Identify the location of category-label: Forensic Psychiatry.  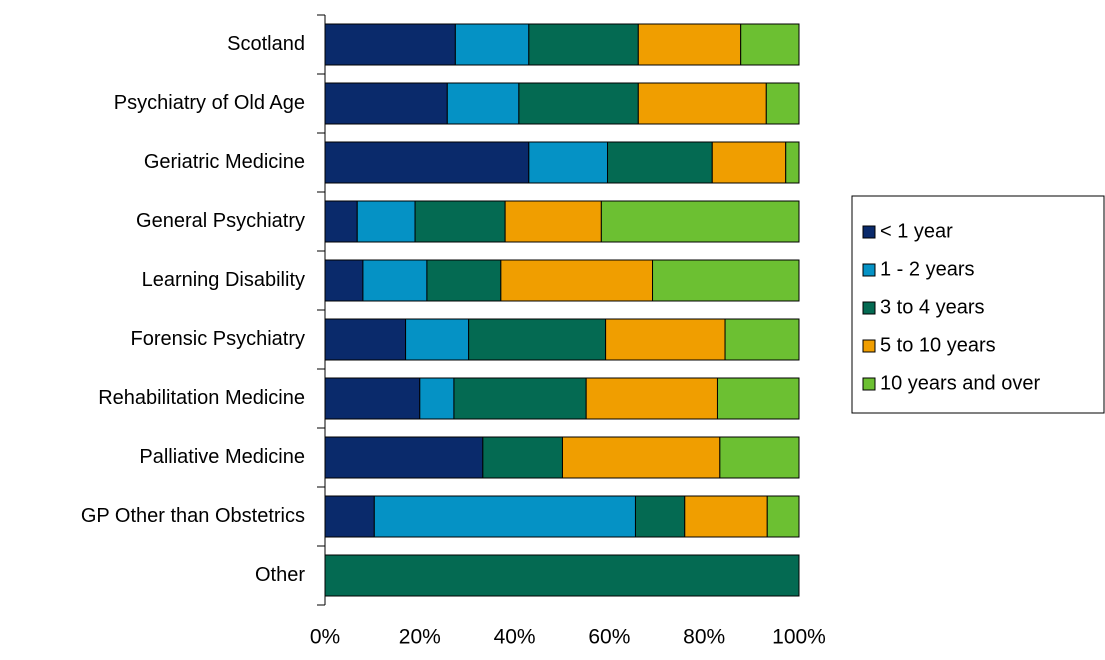
(218, 339).